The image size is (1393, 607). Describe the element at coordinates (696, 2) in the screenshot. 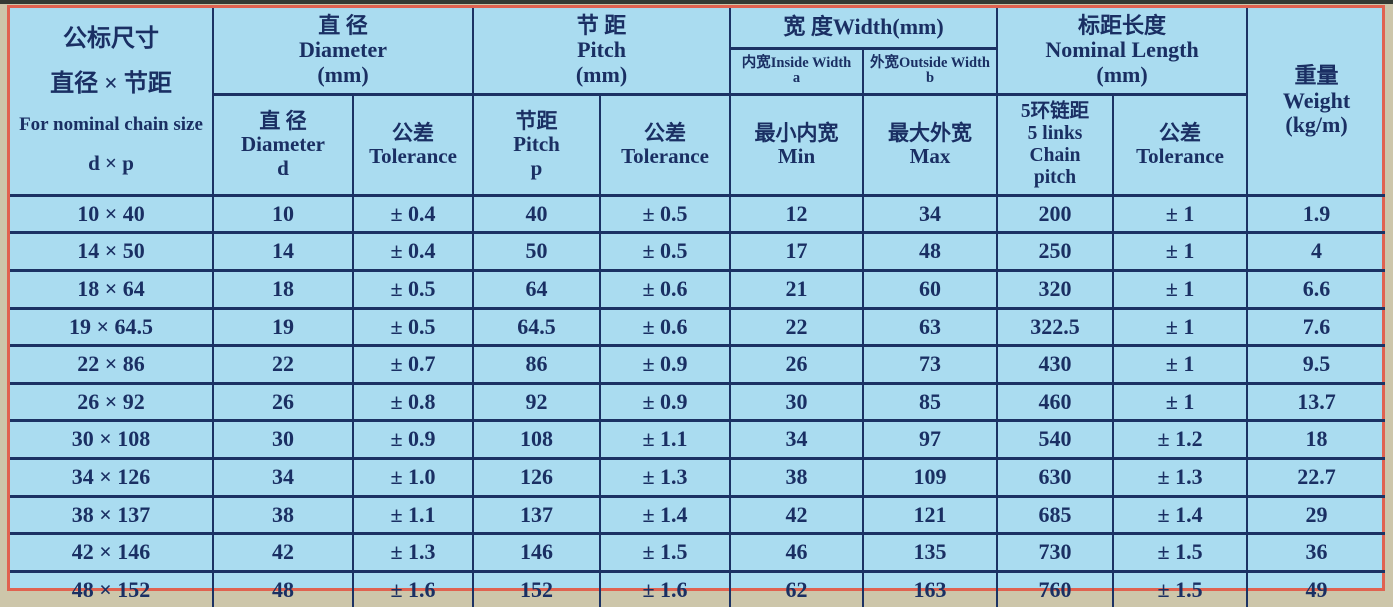

I see `page-top-strip` at that location.